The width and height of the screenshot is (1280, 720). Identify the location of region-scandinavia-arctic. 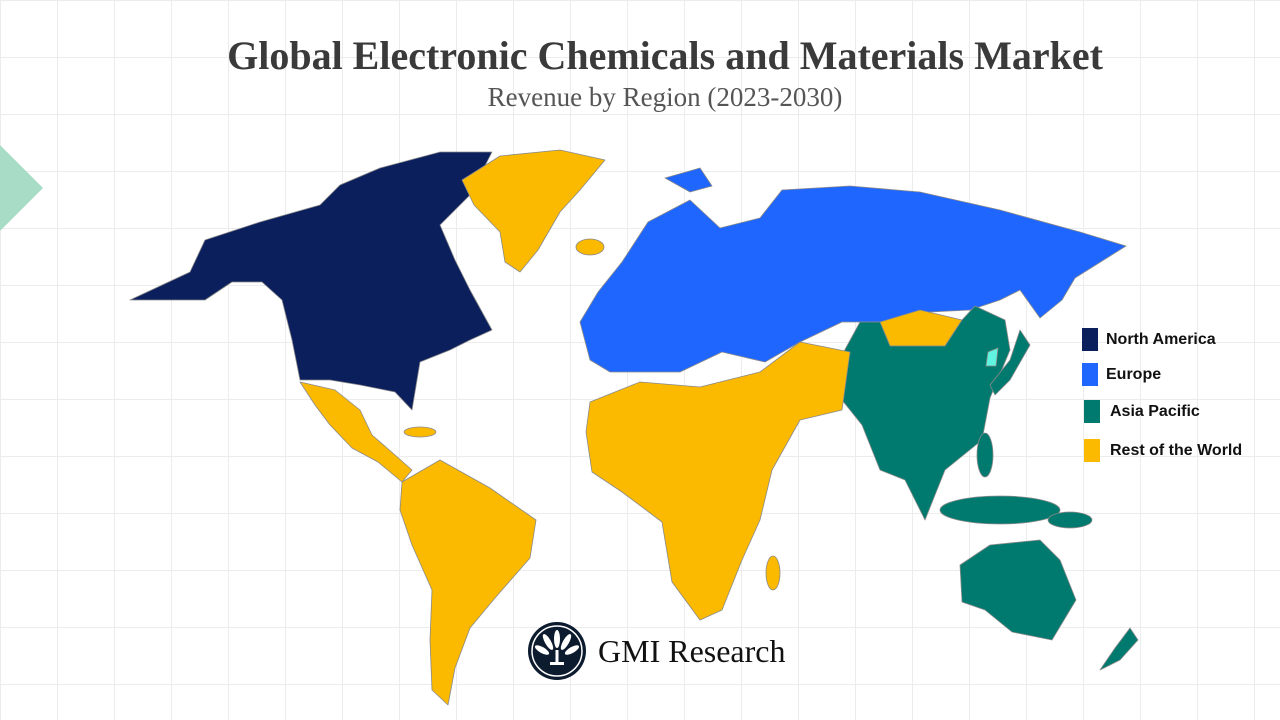
(688, 180).